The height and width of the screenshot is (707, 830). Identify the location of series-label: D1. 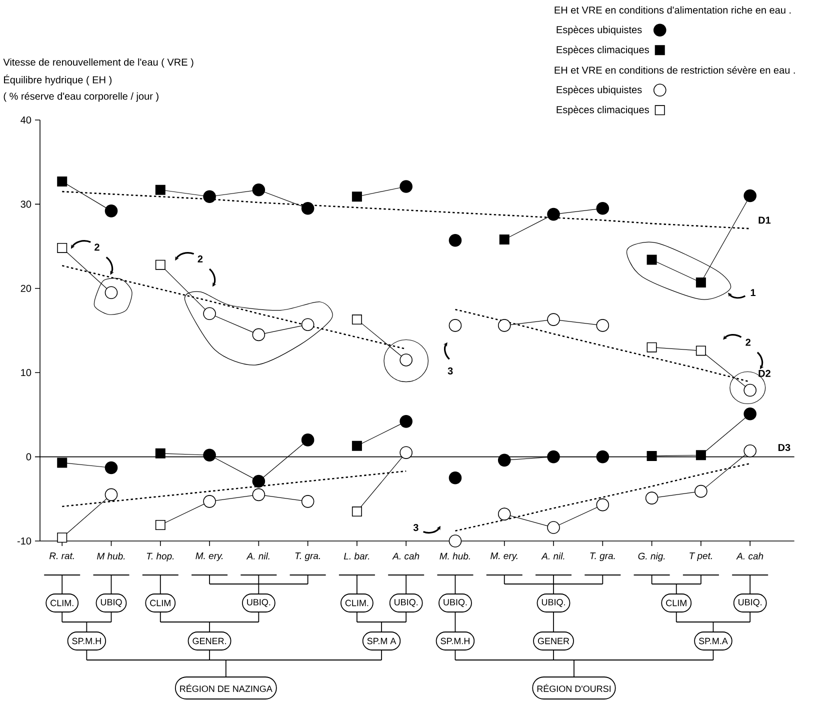
(764, 220).